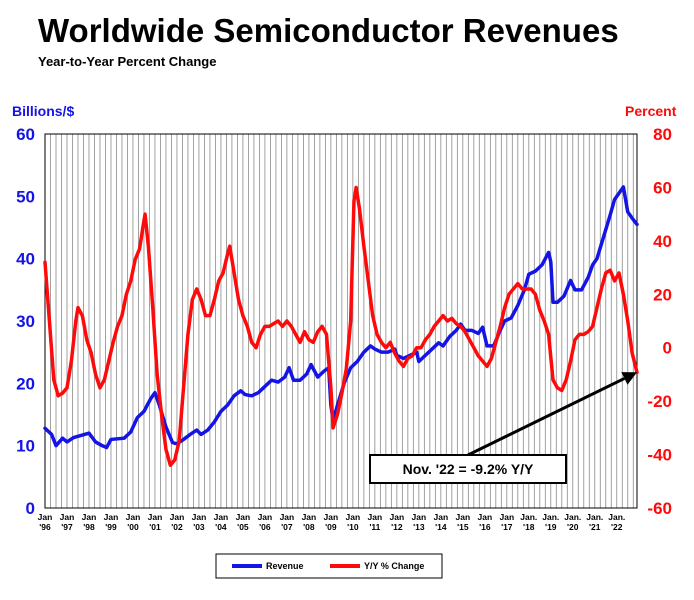 The height and width of the screenshot is (600, 694). What do you see at coordinates (529, 527) in the screenshot?
I see `x-tick-year: '18` at bounding box center [529, 527].